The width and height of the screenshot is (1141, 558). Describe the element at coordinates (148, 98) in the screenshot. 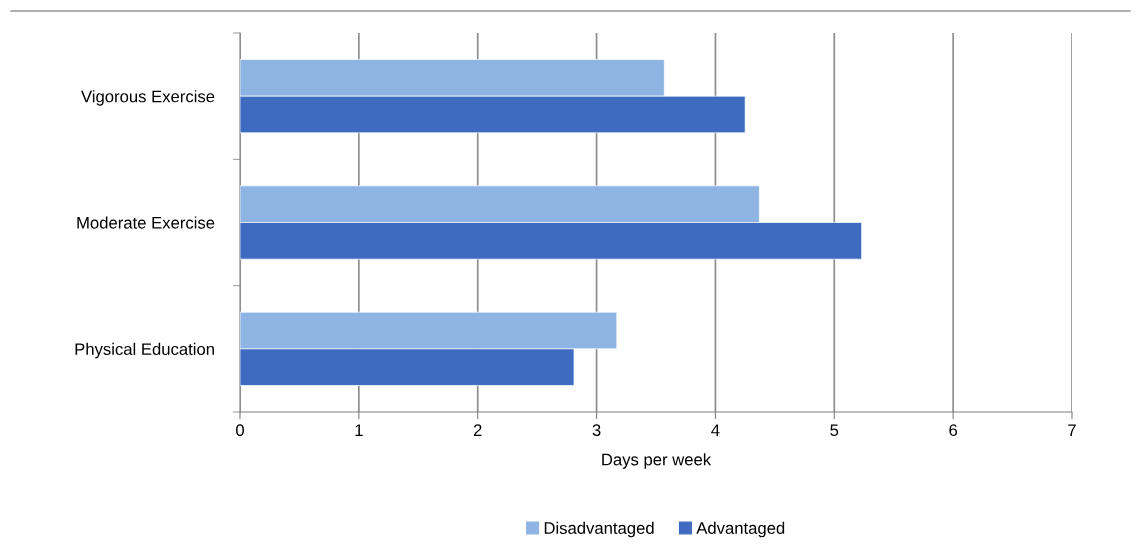

I see `y-tick-label: Vigorous Exercise` at that location.